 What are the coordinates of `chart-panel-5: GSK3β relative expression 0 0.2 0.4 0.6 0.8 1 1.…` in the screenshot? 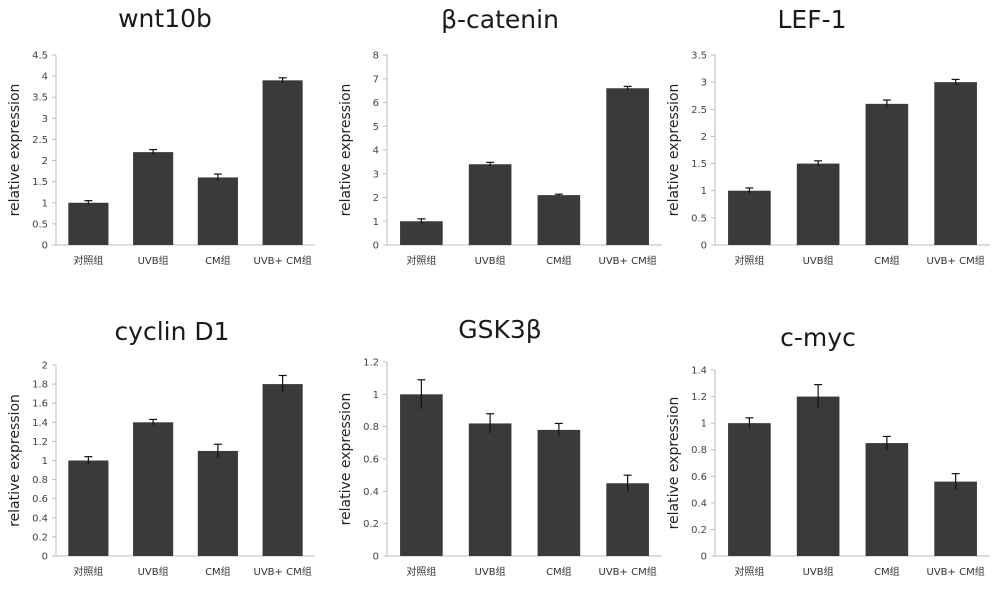 It's located at (500, 446).